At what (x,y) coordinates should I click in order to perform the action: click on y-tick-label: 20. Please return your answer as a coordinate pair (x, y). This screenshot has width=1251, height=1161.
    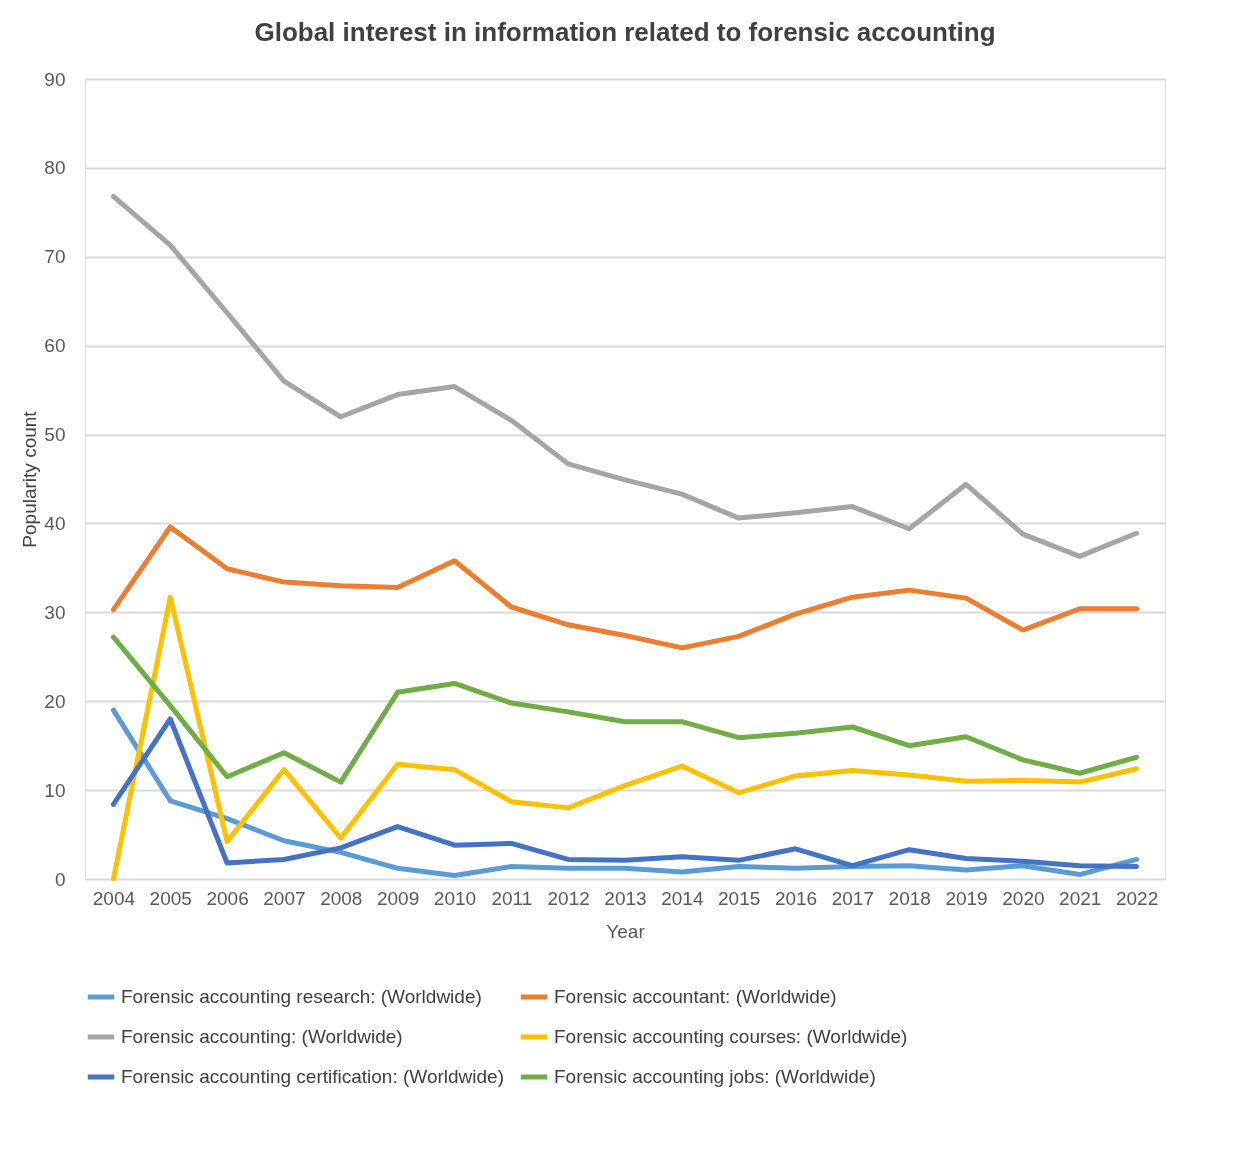
    Looking at the image, I should click on (55, 701).